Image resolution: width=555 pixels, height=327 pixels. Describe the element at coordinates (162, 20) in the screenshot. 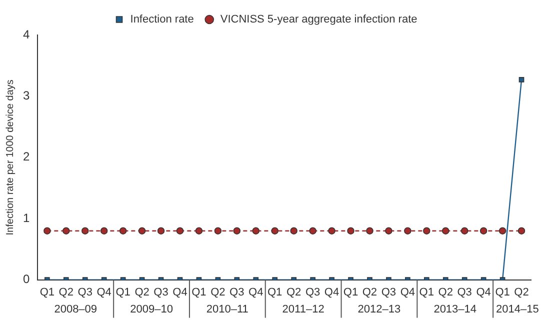

I see `legend-label: Infection rate` at that location.